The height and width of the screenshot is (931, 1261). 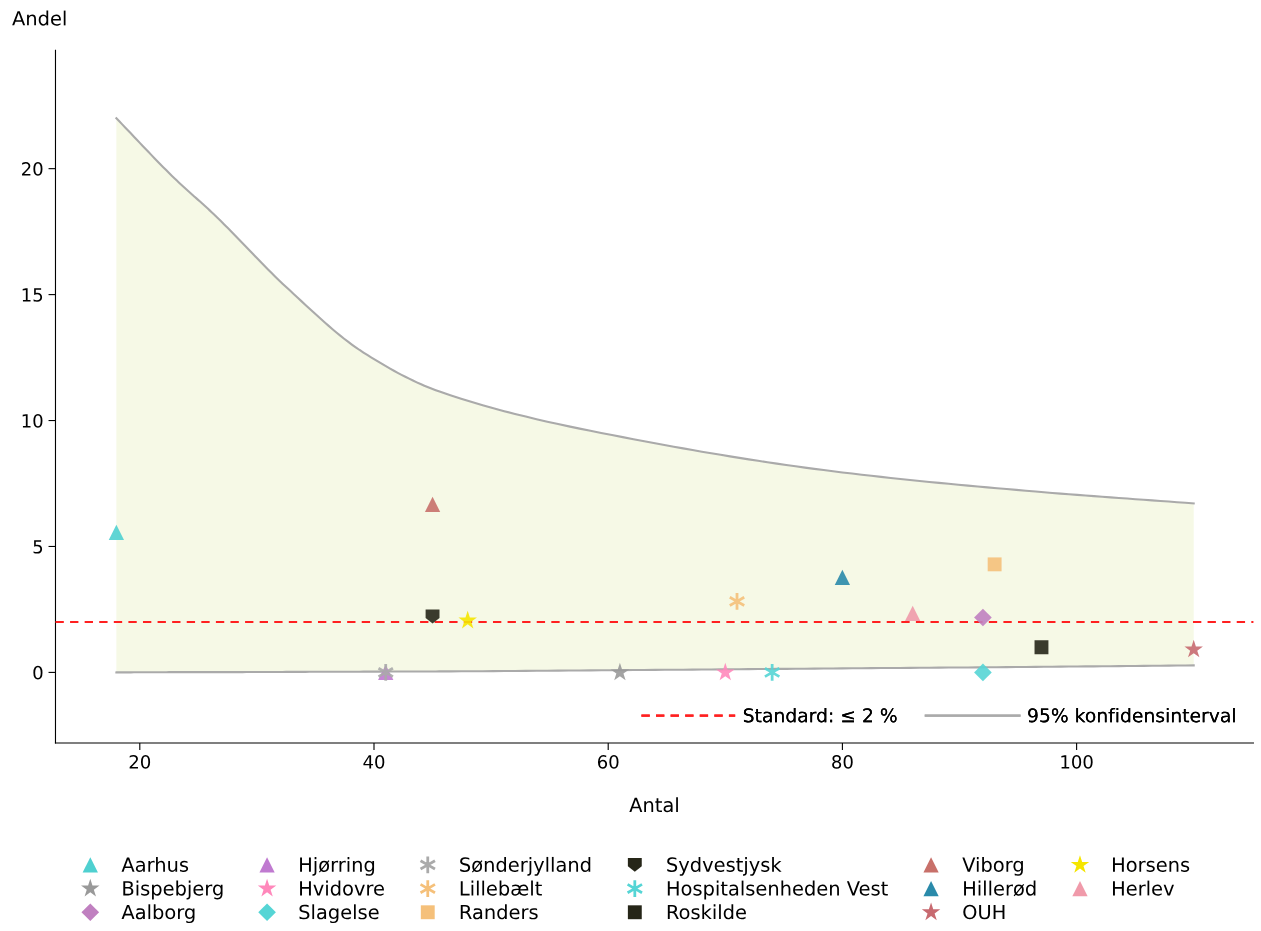 I want to click on legend-label: OUH, so click(x=984, y=912).